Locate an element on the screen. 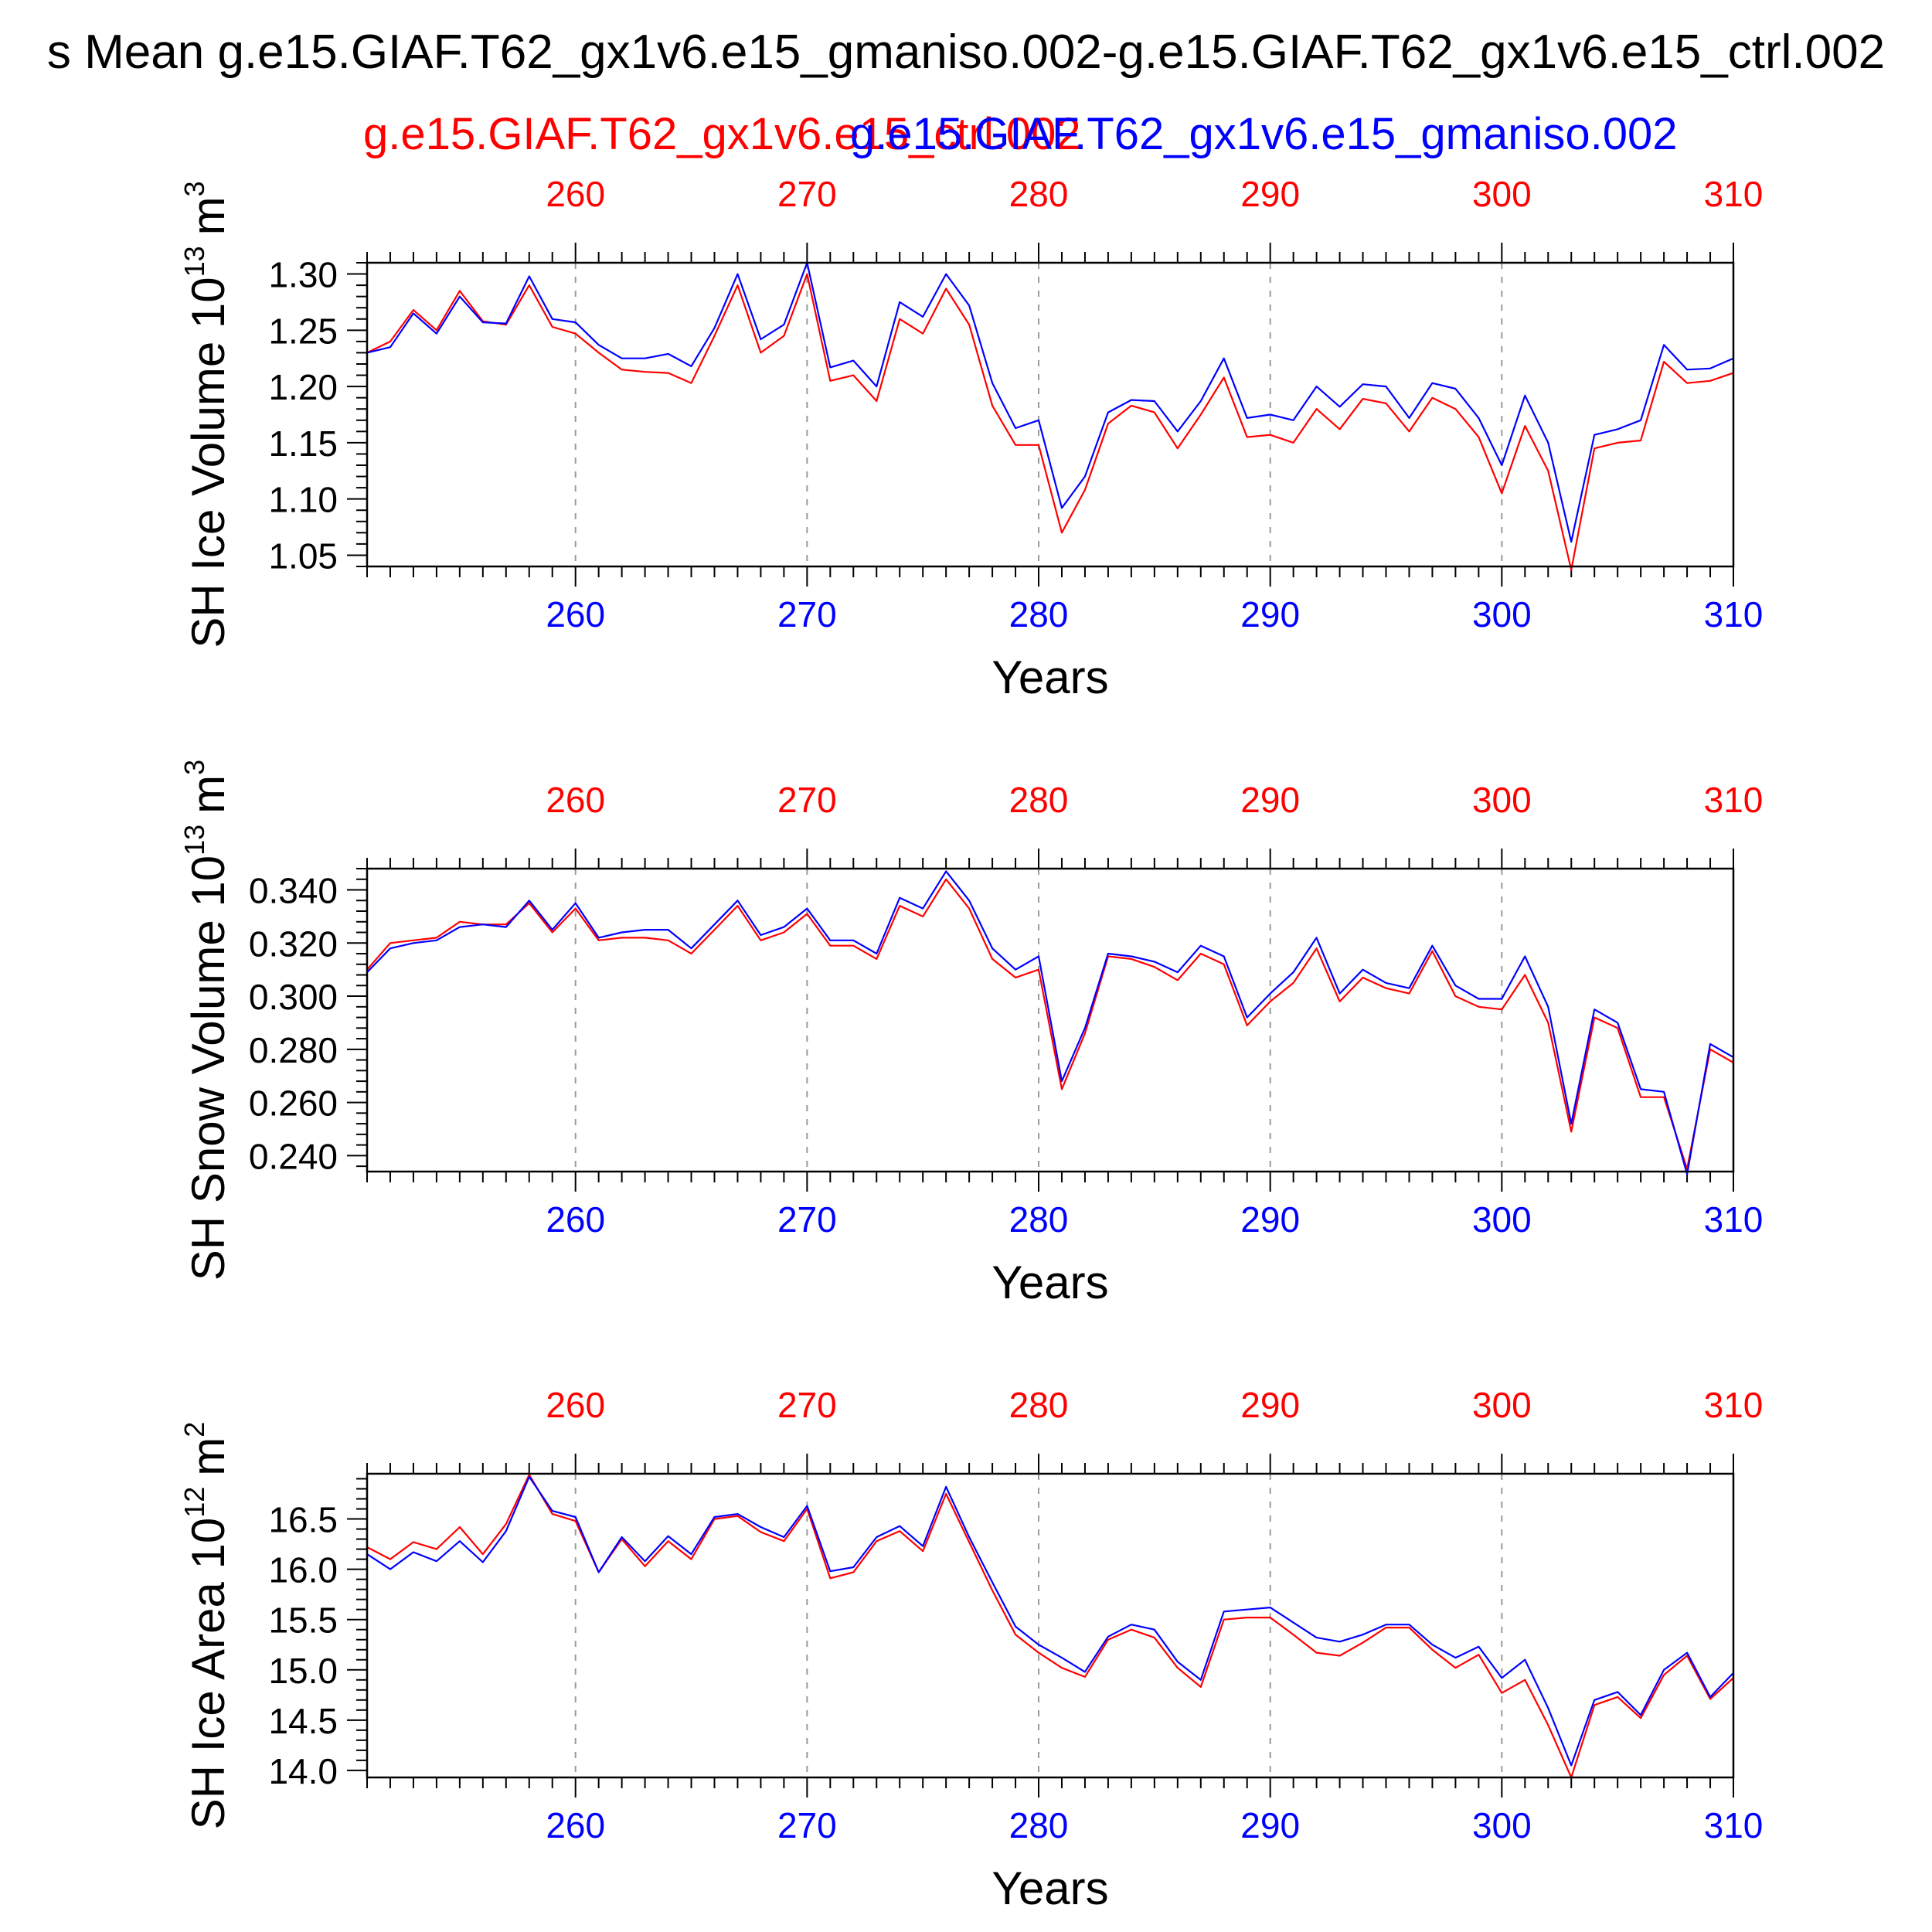 This screenshot has height=1932, width=1932. y-tick-label: 0.300 is located at coordinates (294, 997).